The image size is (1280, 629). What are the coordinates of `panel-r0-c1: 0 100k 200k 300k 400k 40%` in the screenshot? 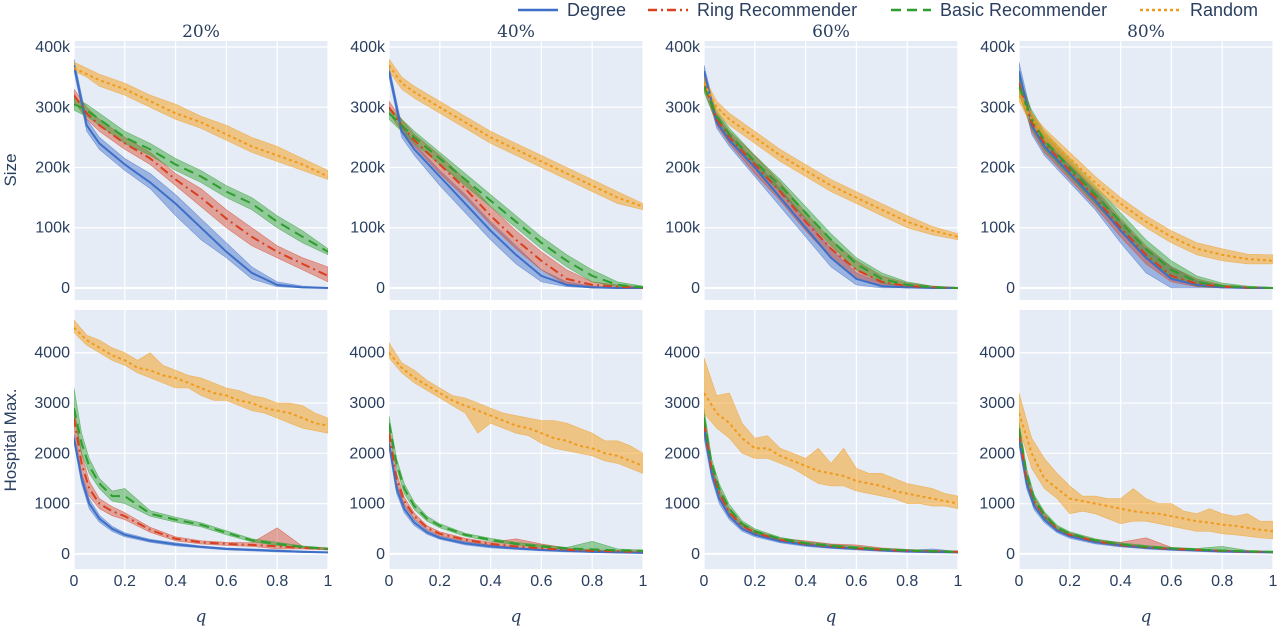 It's located at (497, 161).